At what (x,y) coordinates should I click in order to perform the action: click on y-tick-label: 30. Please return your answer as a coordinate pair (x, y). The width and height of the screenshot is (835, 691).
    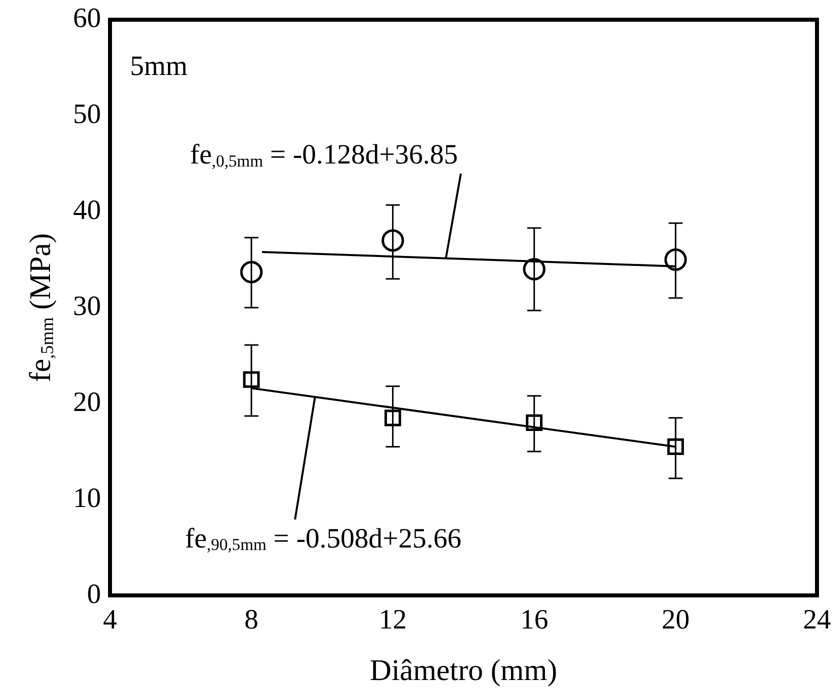
    Looking at the image, I should click on (87, 306).